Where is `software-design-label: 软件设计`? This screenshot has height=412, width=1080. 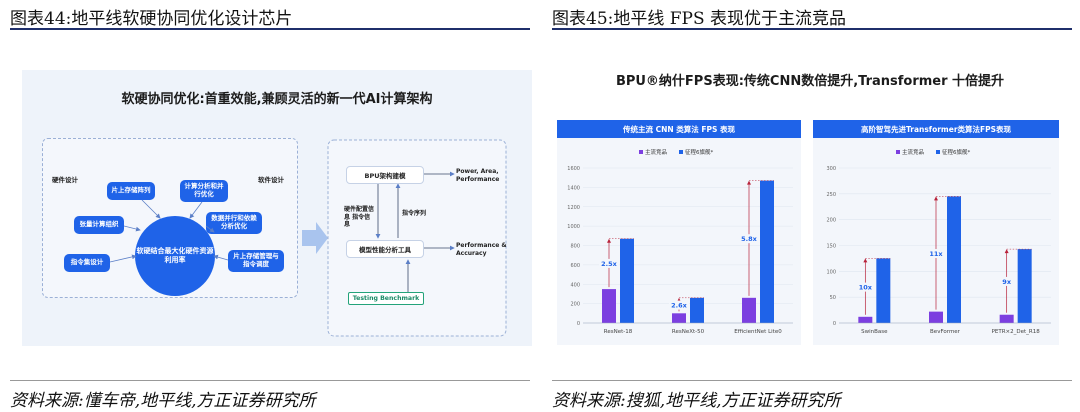 software-design-label: 软件设计 is located at coordinates (271, 180).